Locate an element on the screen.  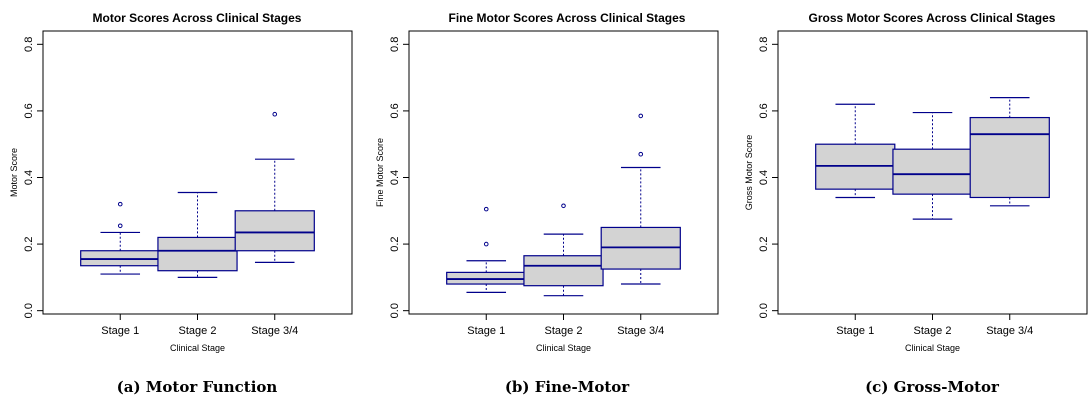
subfigure-caption: (a) Motor Function is located at coordinates (197, 387).